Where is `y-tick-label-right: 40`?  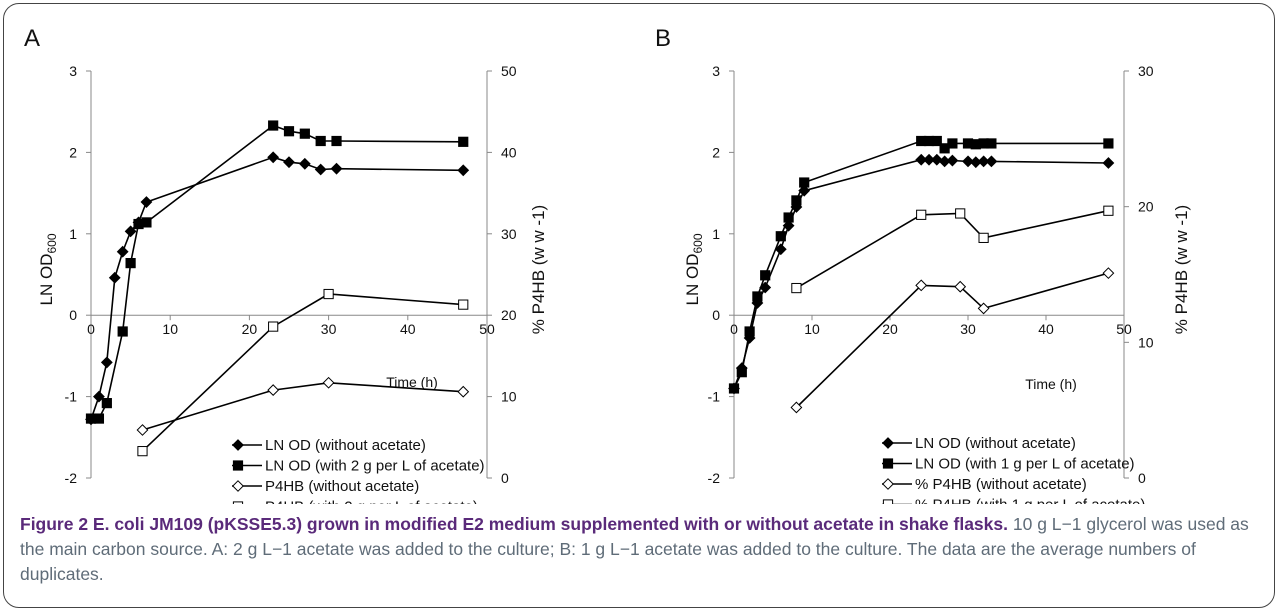
y-tick-label-right: 40 is located at coordinates (509, 152).